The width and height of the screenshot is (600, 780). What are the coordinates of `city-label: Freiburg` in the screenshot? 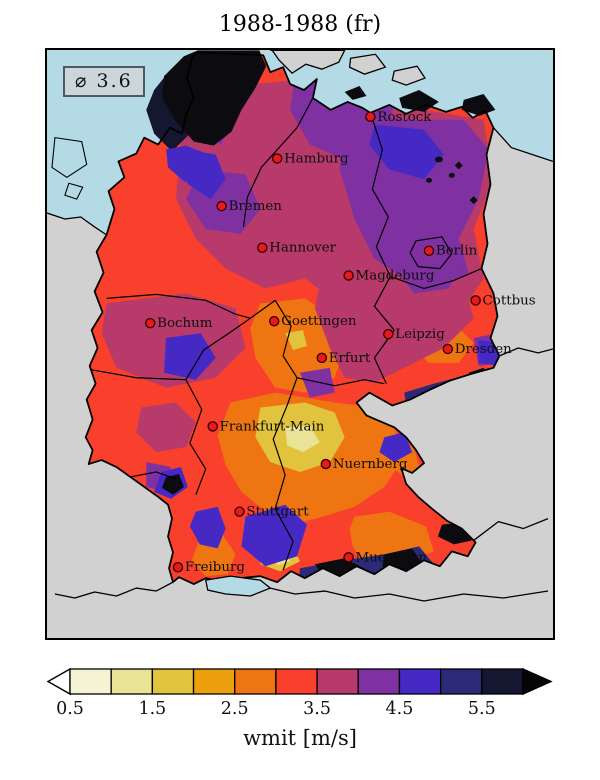 It's located at (215, 567).